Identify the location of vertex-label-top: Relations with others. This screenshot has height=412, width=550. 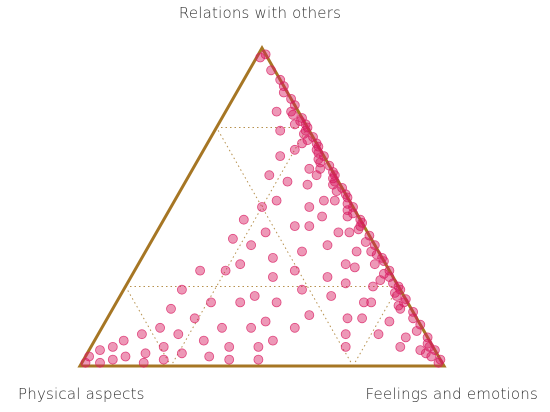
(260, 13).